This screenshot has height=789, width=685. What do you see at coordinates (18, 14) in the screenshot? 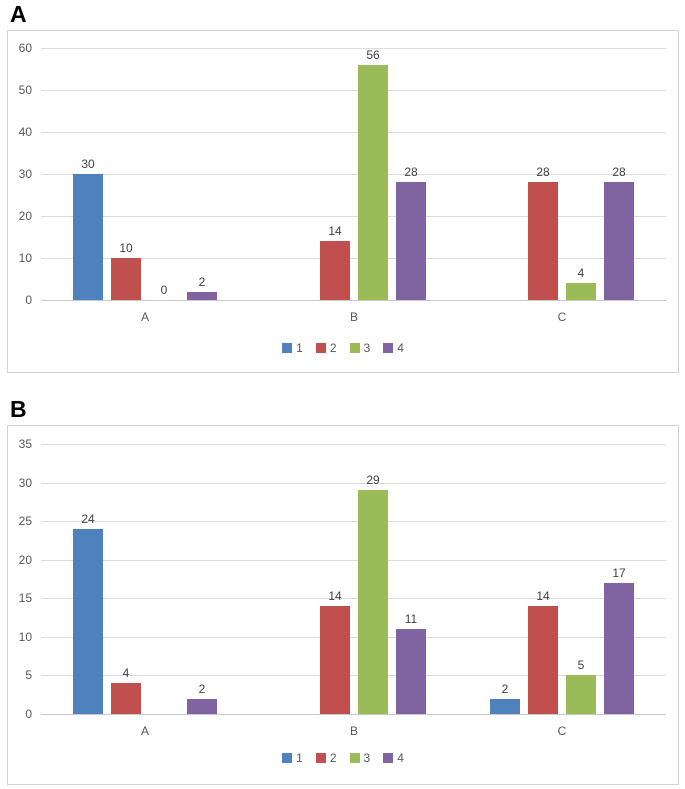
I see `panel-a-title: A` at bounding box center [18, 14].